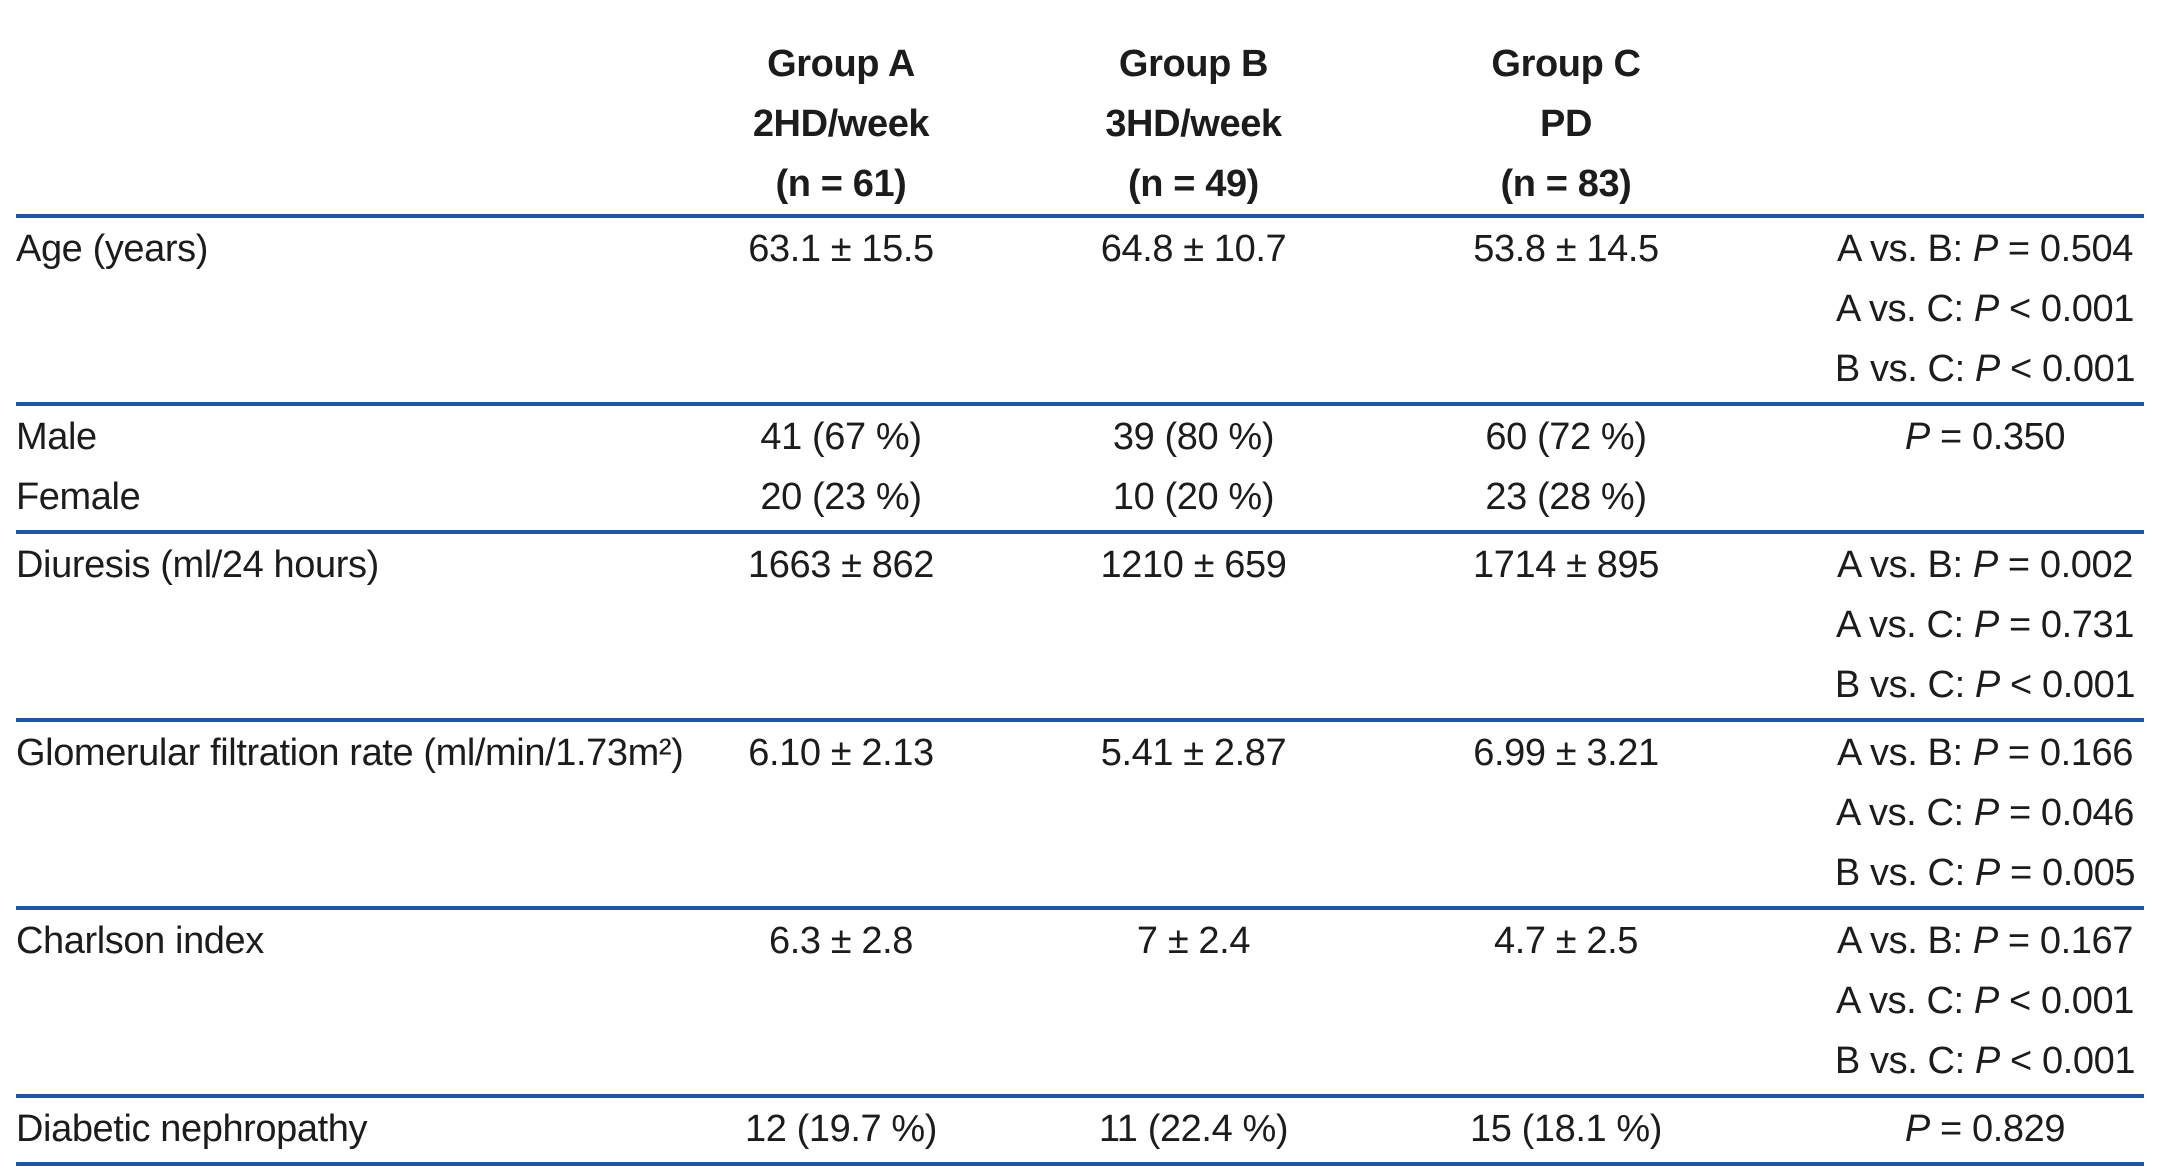 The height and width of the screenshot is (1167, 2171). I want to click on header-row-sample-sizes: (n = 61) (n = 49) (n = 83), so click(1080, 184).